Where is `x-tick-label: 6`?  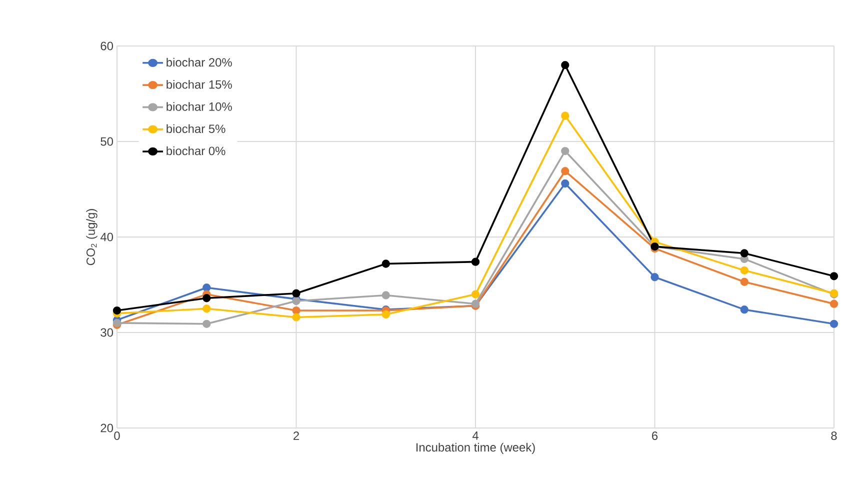 x-tick-label: 6 is located at coordinates (655, 436).